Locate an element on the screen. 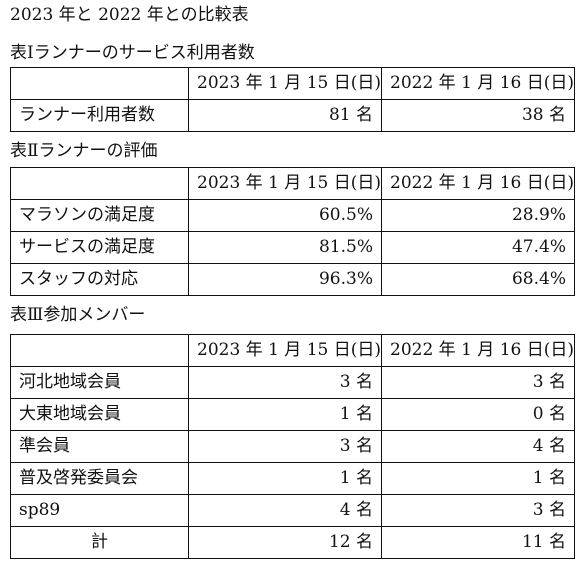 The image size is (586, 573). value-2023: 4 名 is located at coordinates (285, 510).